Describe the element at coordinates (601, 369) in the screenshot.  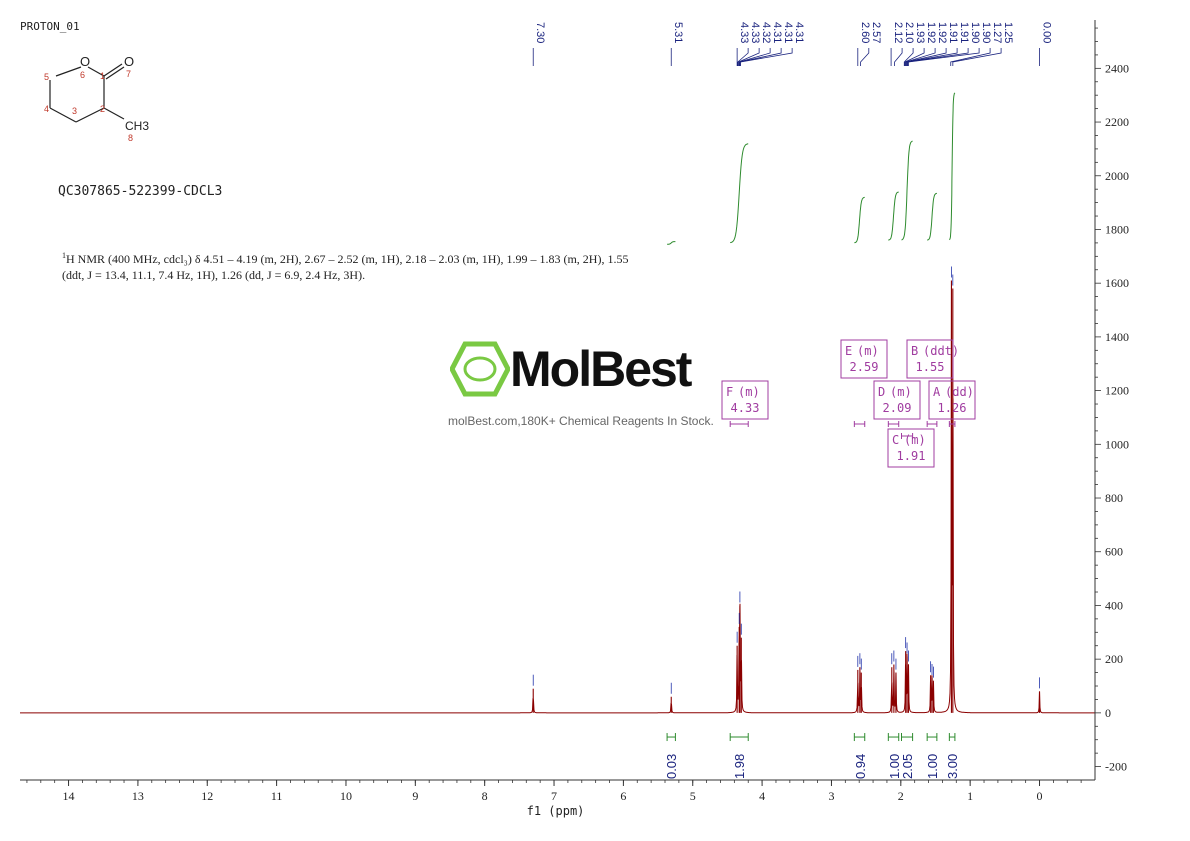
I see `watermark-brand: MolBest` at that location.